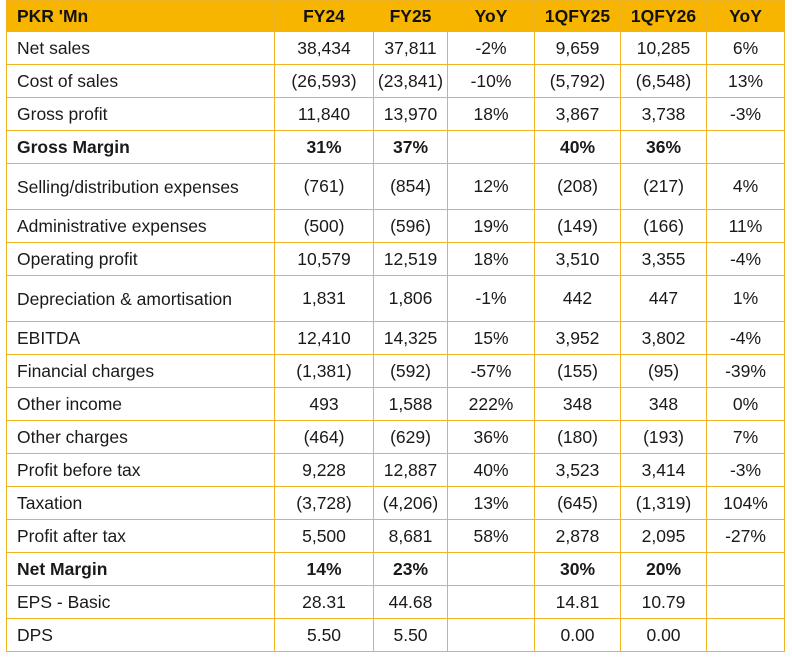  Describe the element at coordinates (491, 470) in the screenshot. I see `cell-yoy-annual: 40%` at that location.